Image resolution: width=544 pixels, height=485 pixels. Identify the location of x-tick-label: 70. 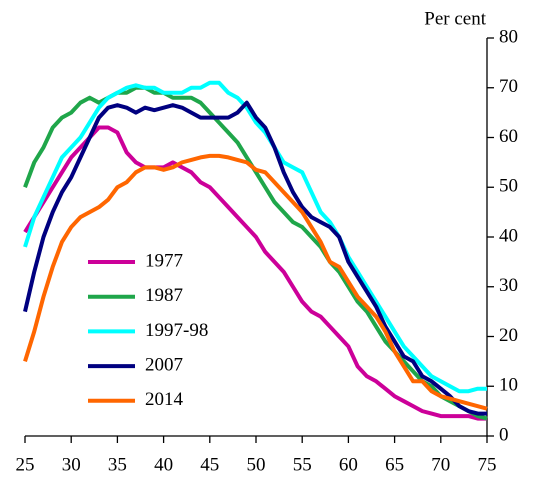
(440, 464).